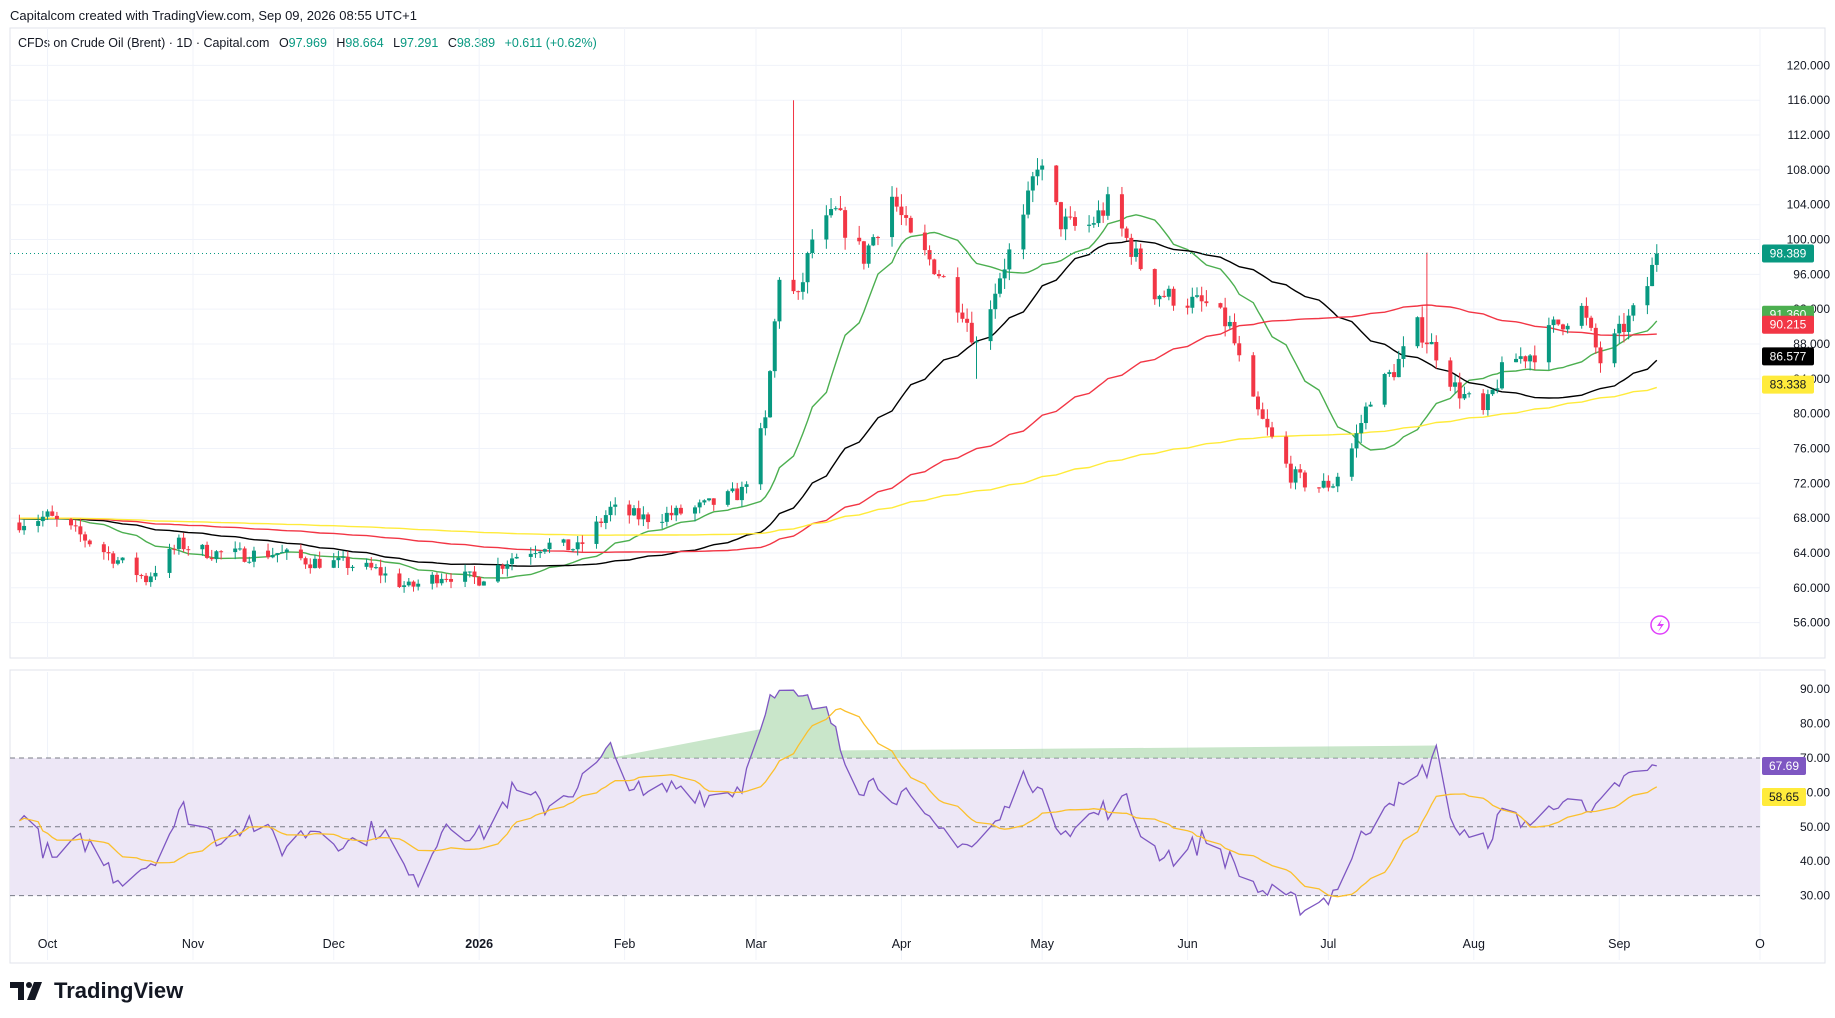  I want to click on x-tick-label: Jun, so click(1188, 944).